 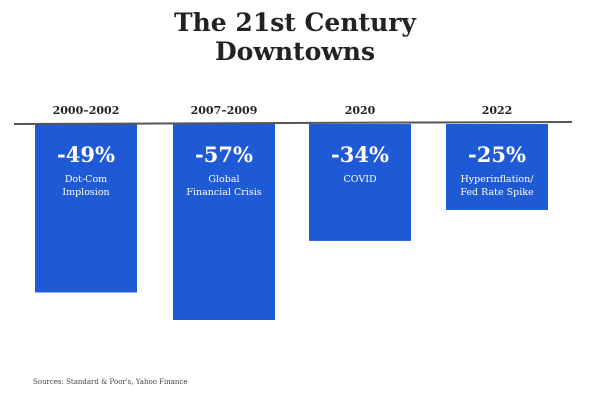 What do you see at coordinates (223, 179) in the screenshot?
I see `bar-description-1-0: Global` at bounding box center [223, 179].